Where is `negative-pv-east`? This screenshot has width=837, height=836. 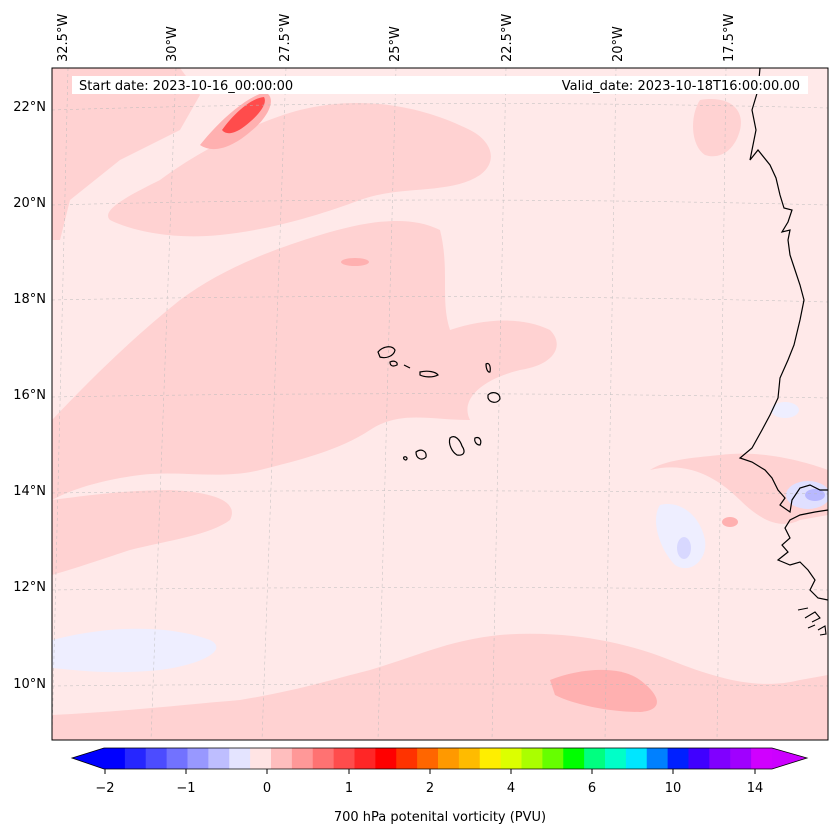
negative-pv-east is located at coordinates (680, 536).